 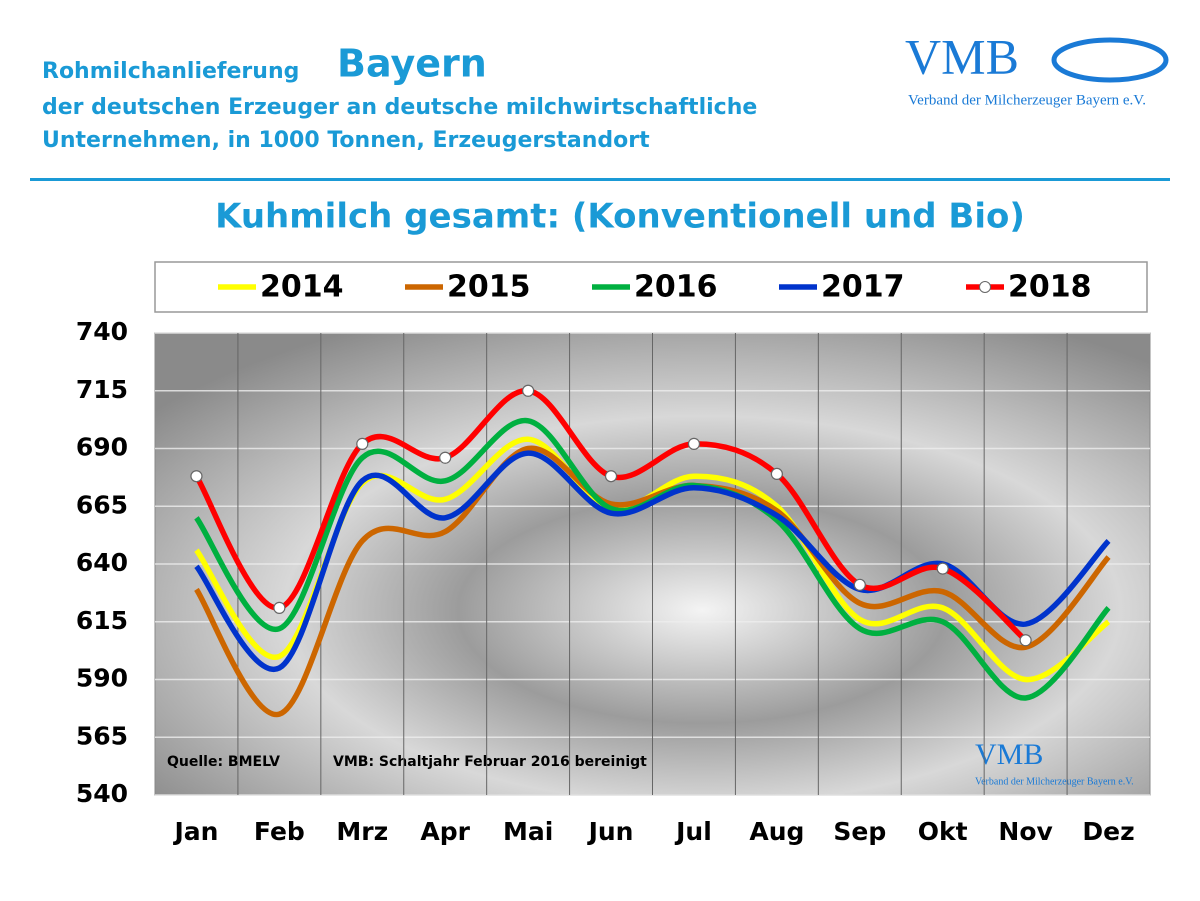 What do you see at coordinates (102, 389) in the screenshot?
I see `y-tick-label: 715` at bounding box center [102, 389].